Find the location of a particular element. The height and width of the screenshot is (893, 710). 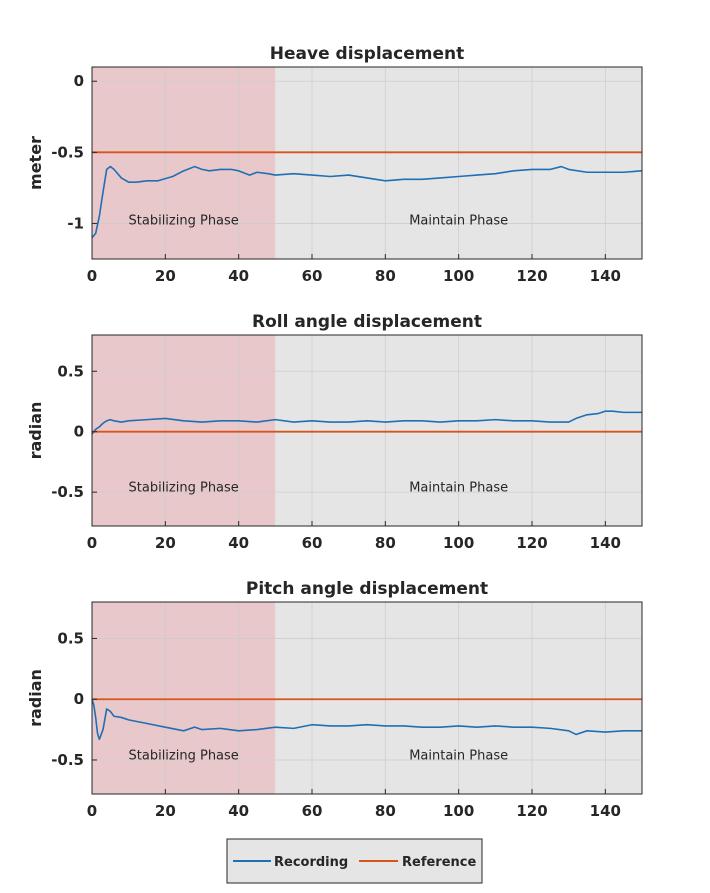

chart-title: Roll angle displacement is located at coordinates (367, 322).